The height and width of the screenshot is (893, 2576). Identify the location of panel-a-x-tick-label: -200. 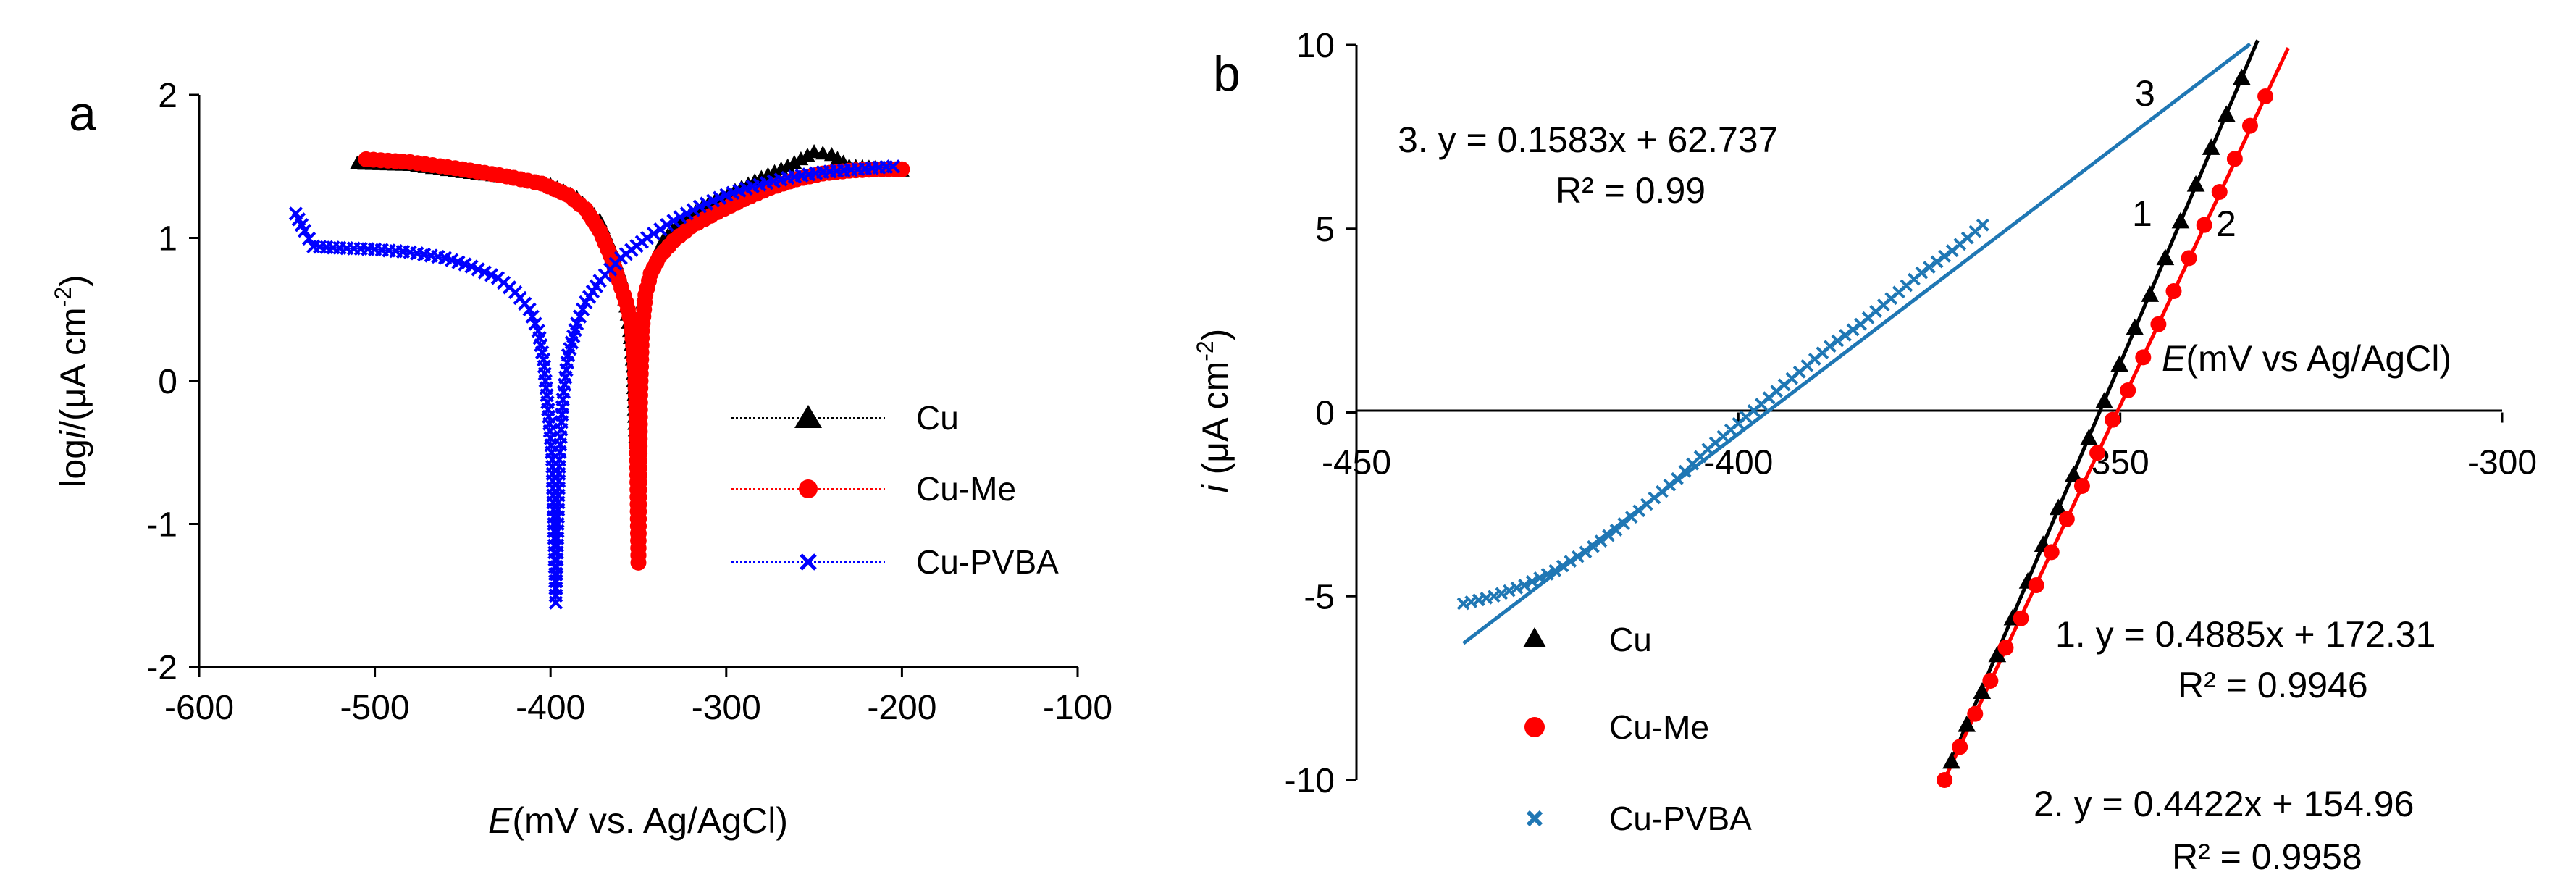
(901, 708).